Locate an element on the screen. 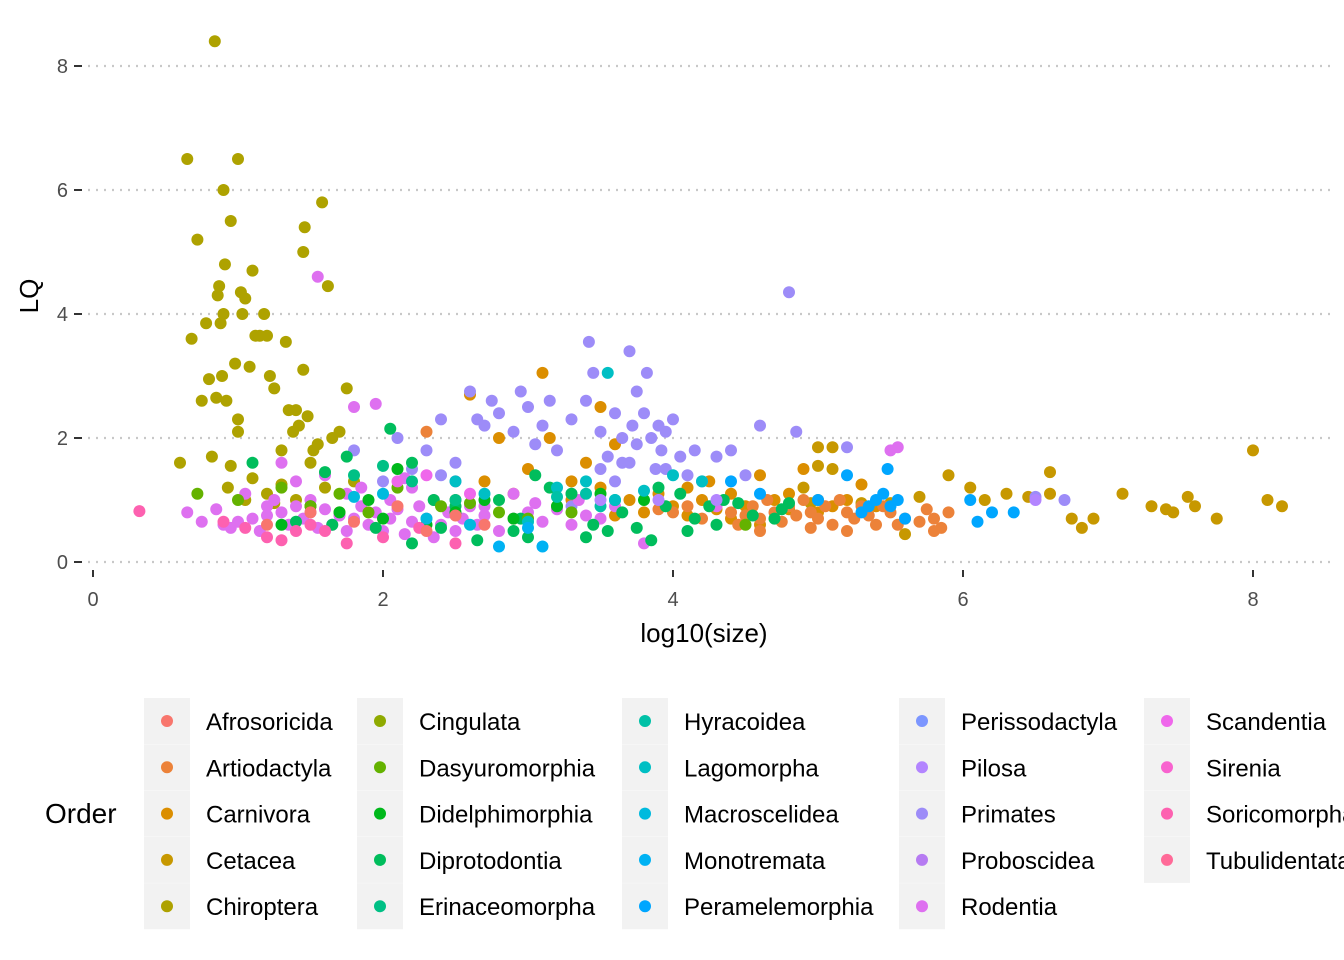 This screenshot has height=960, width=1344. legend-label: Cingulata is located at coordinates (470, 722).